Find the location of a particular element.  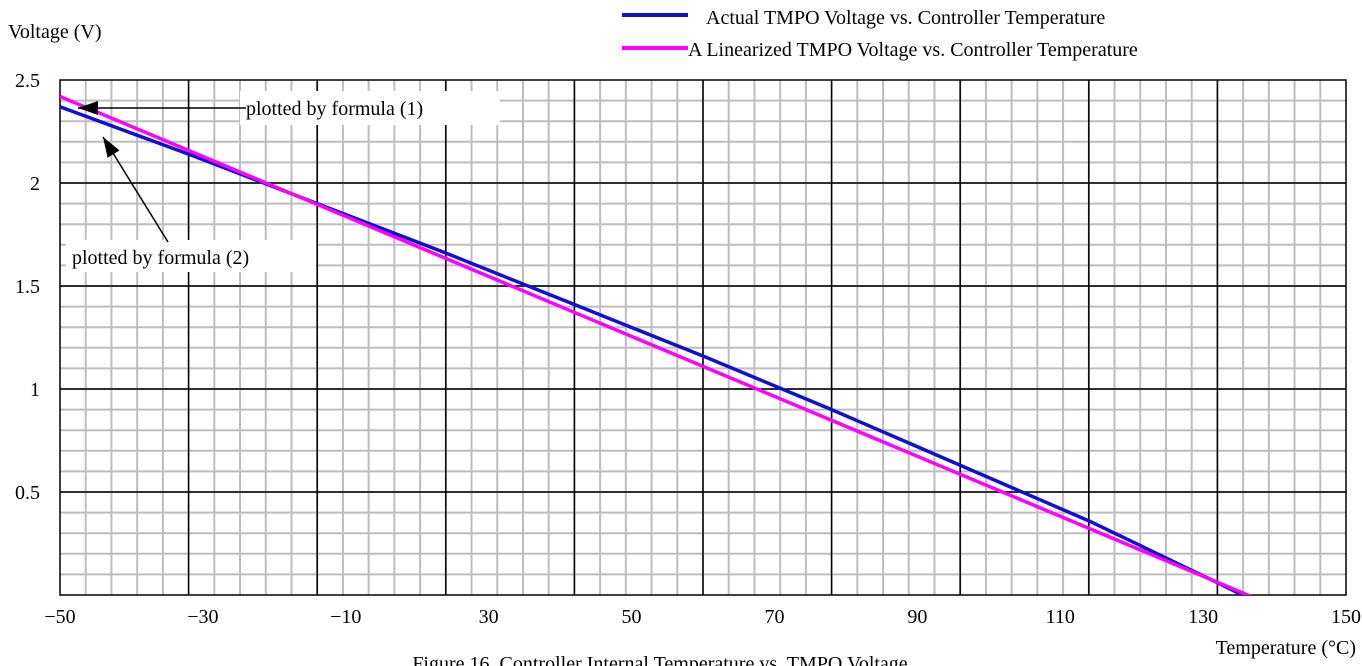

y-tick-labels: 0.5 1 1.5 2 2.5 is located at coordinates (27, 287).